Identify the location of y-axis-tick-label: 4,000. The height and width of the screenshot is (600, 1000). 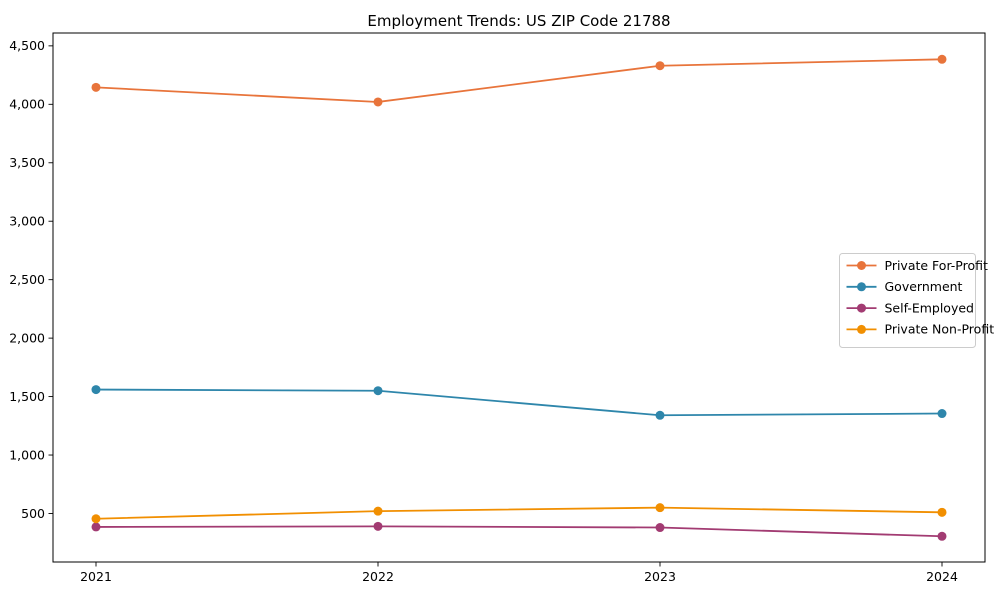
(27, 104).